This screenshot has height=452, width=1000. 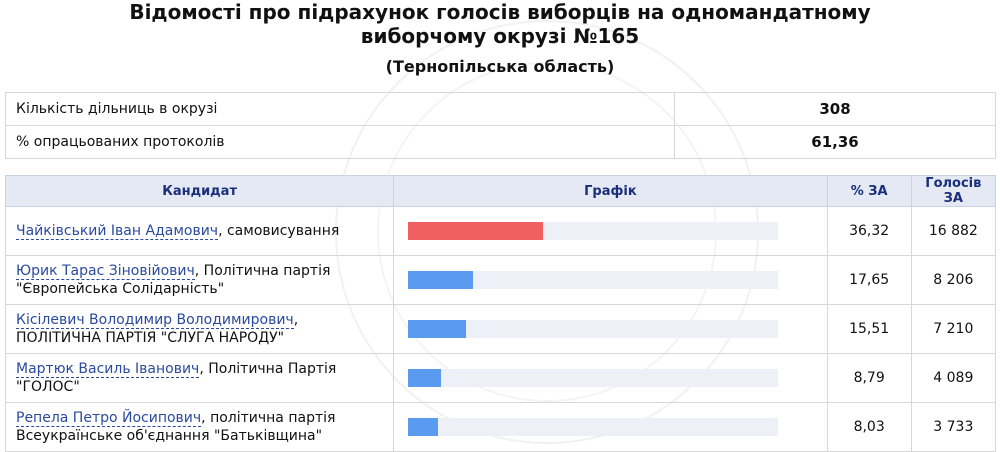 I want to click on votes-cell: 7 210, so click(x=953, y=329).